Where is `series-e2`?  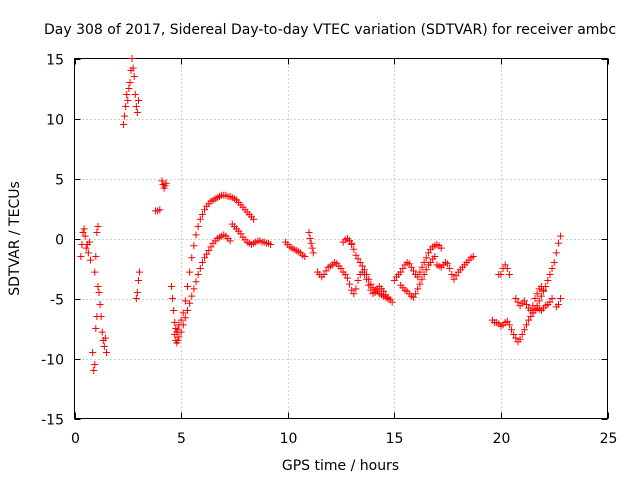 series-e2 is located at coordinates (311, 243).